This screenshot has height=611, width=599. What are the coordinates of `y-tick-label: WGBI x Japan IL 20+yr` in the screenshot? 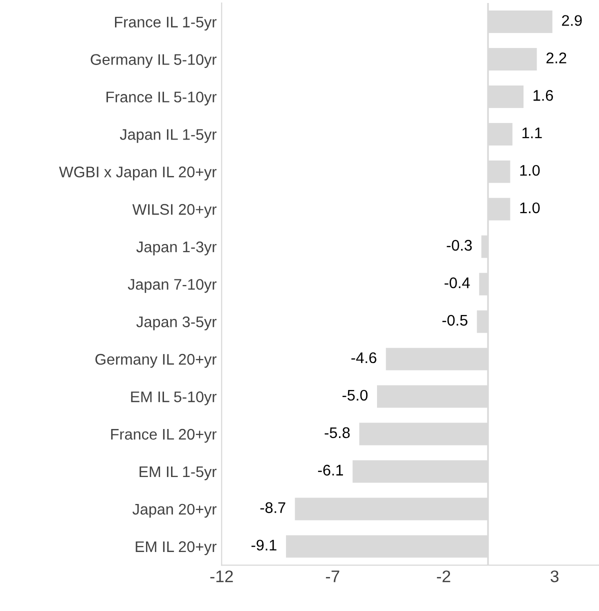 It's located at (138, 173).